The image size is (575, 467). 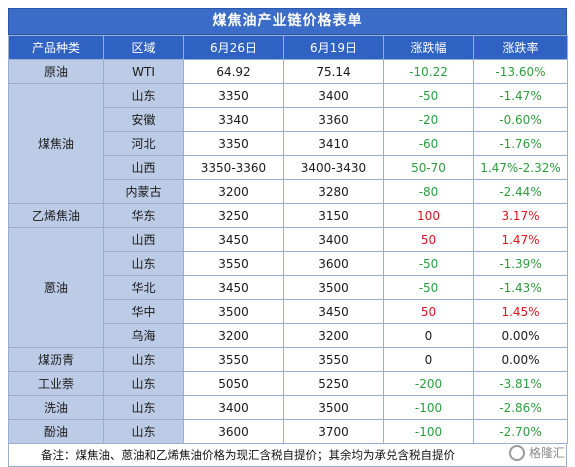 I want to click on change-rate-cell: -1.39%, so click(x=520, y=263).